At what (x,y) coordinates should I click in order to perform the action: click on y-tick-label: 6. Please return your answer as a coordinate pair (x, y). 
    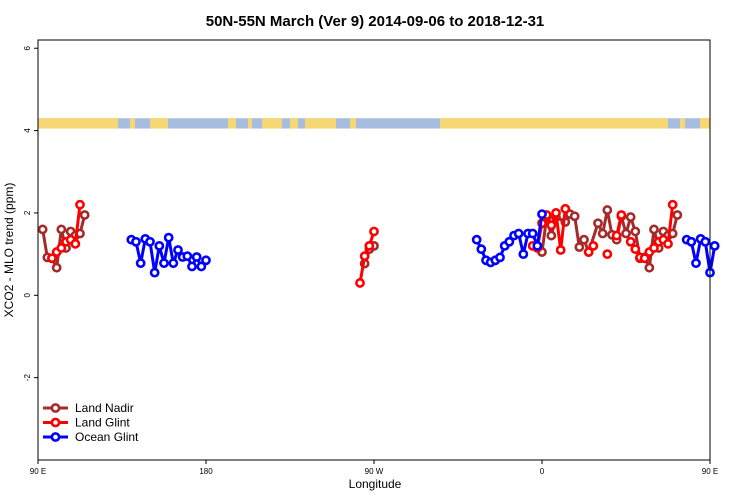
    Looking at the image, I should click on (27, 47).